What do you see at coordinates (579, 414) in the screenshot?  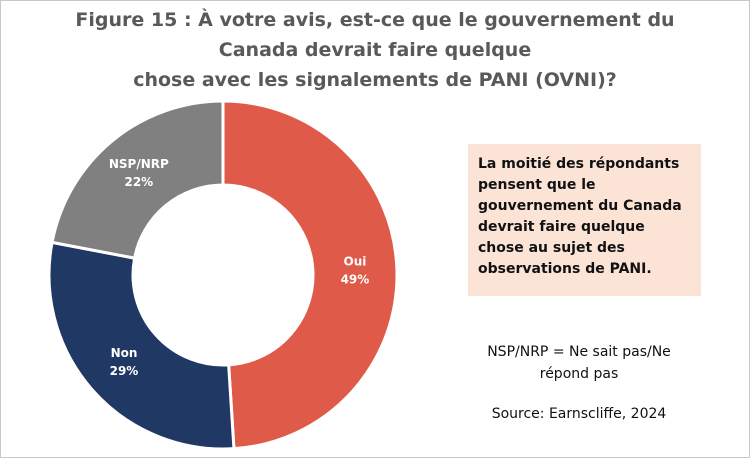 I see `source: Source: Earnscliffe, 2024` at bounding box center [579, 414].